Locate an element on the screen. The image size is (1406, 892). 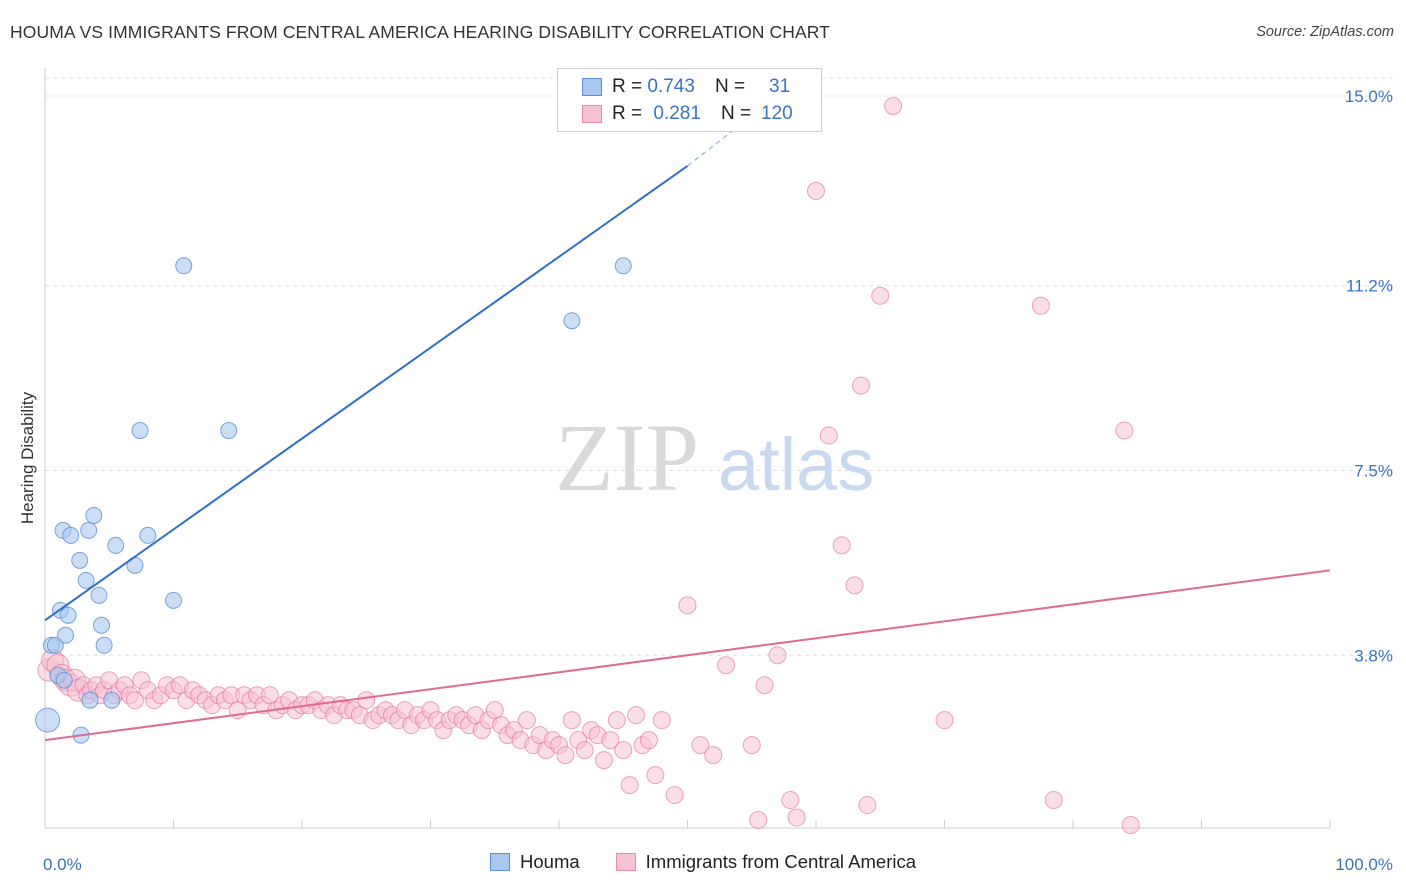
r-value: 0.743 is located at coordinates (671, 86).